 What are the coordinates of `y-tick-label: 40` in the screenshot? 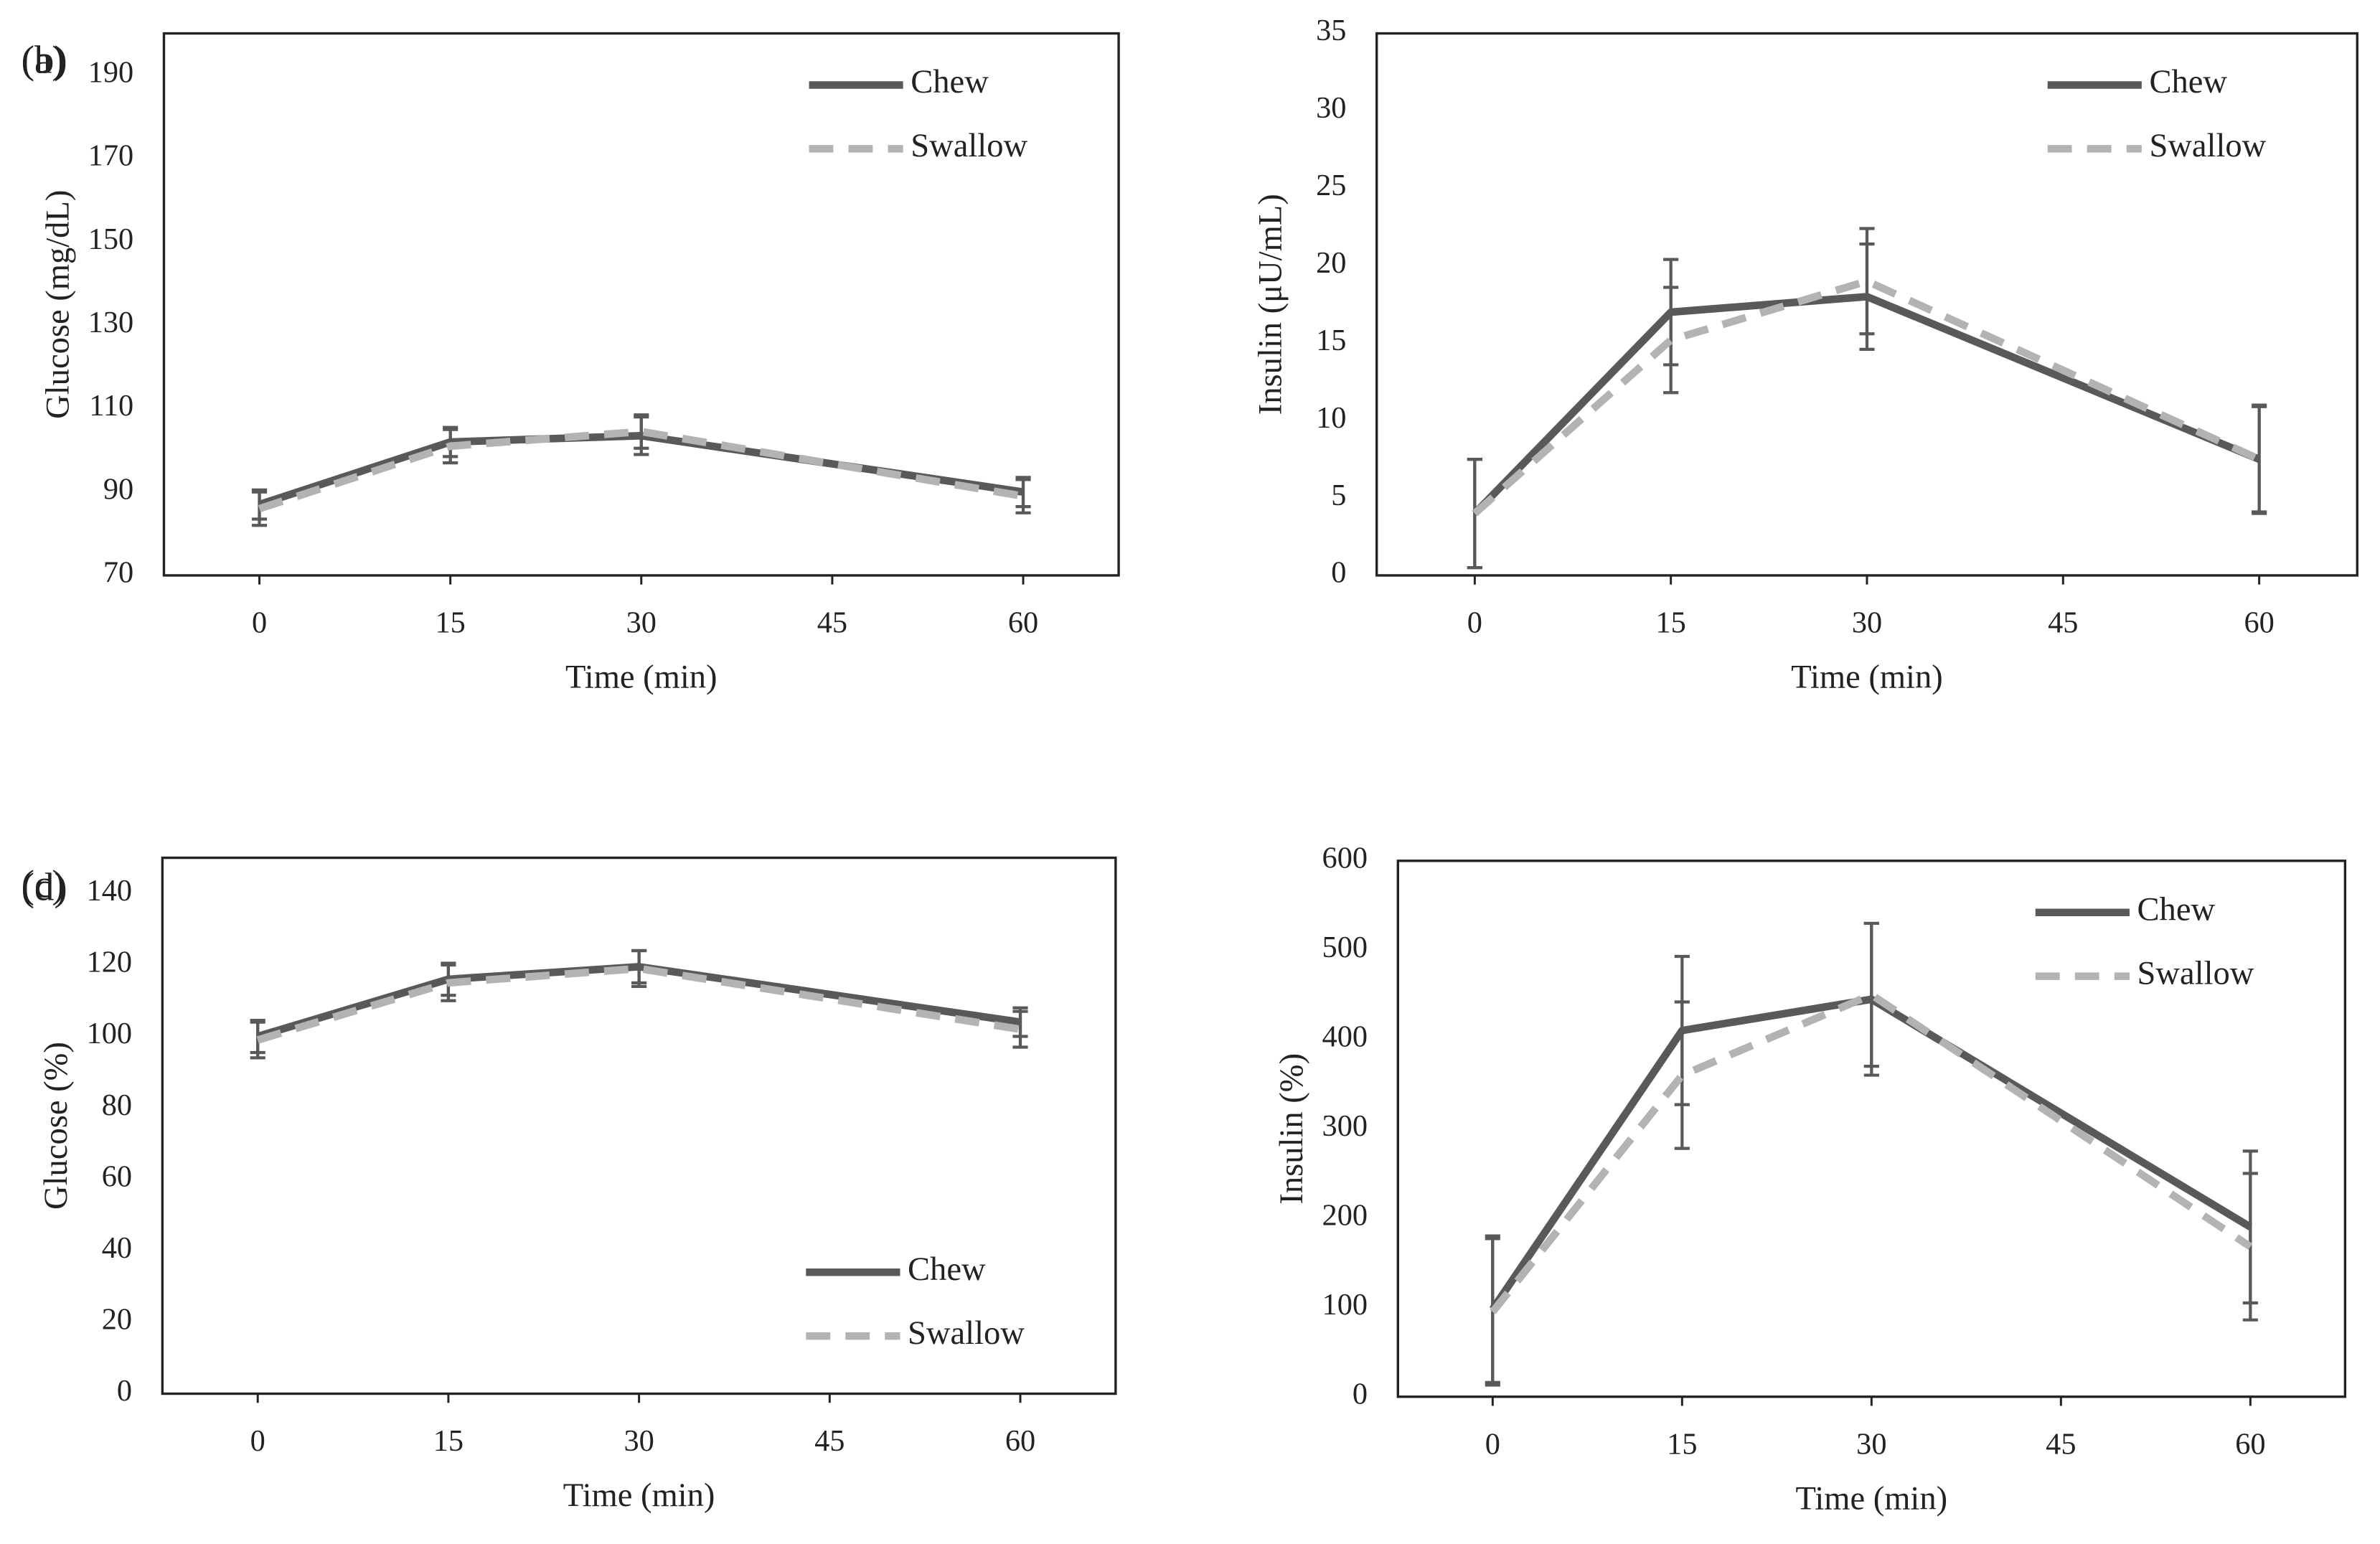 It's located at (117, 1248).